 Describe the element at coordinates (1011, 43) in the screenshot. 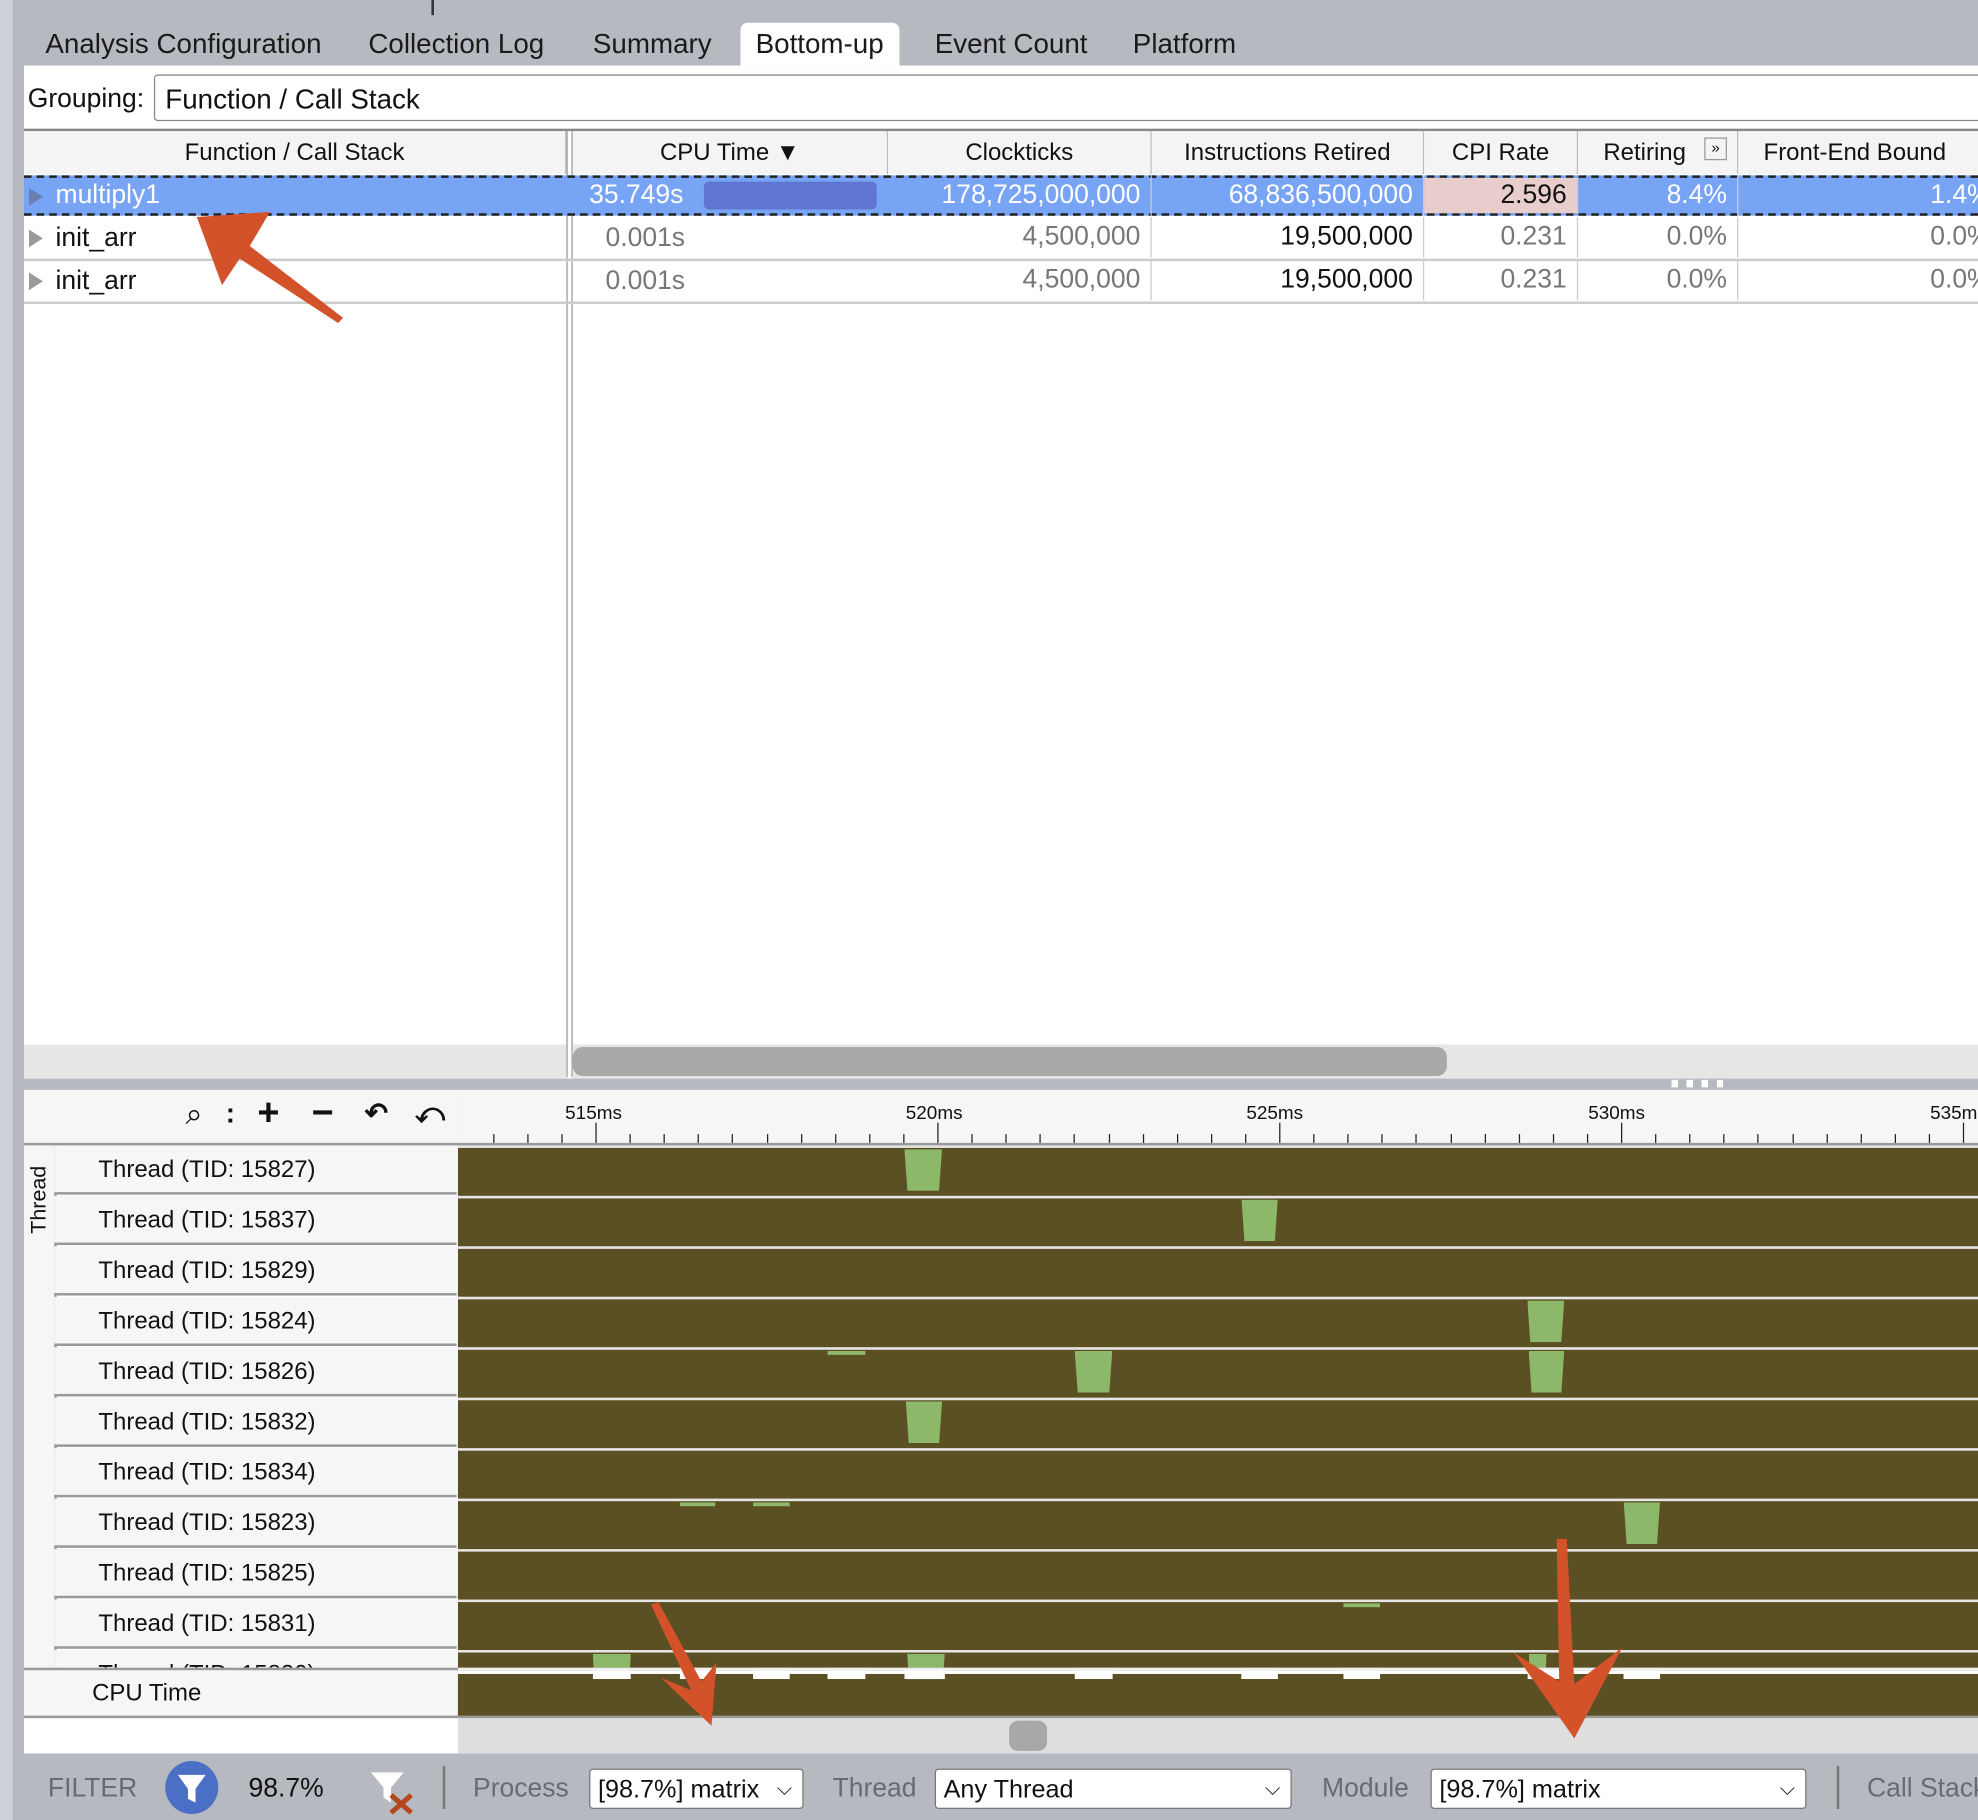

I see `tab-event-count: Event Count` at that location.